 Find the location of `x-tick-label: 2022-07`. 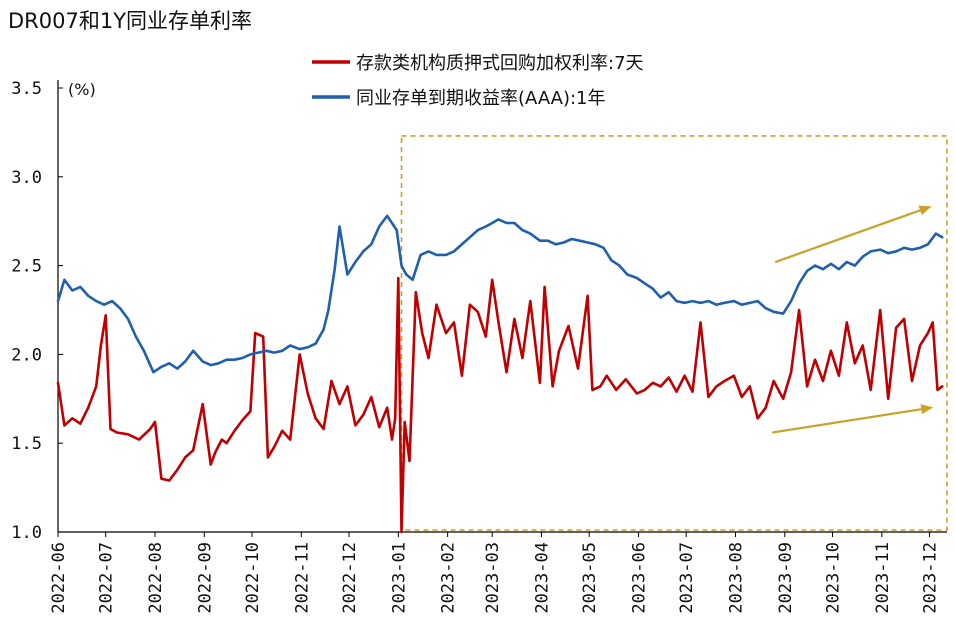

x-tick-label: 2022-07 is located at coordinates (107, 578).